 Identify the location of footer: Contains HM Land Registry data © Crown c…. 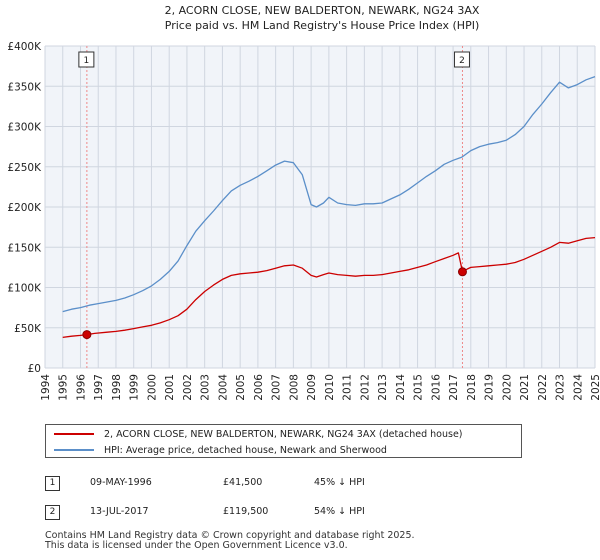
(230, 541).